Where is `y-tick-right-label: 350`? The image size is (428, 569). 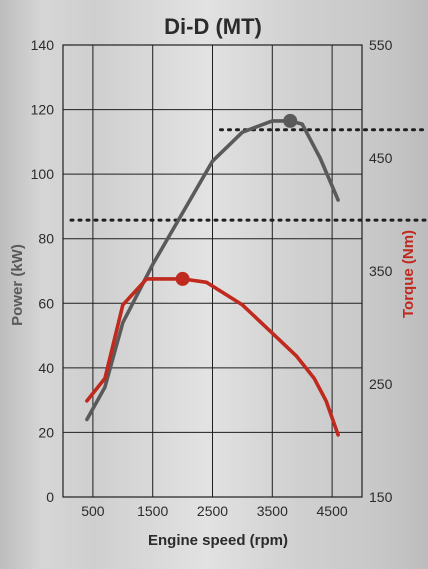
y-tick-right-label: 350 is located at coordinates (381, 271).